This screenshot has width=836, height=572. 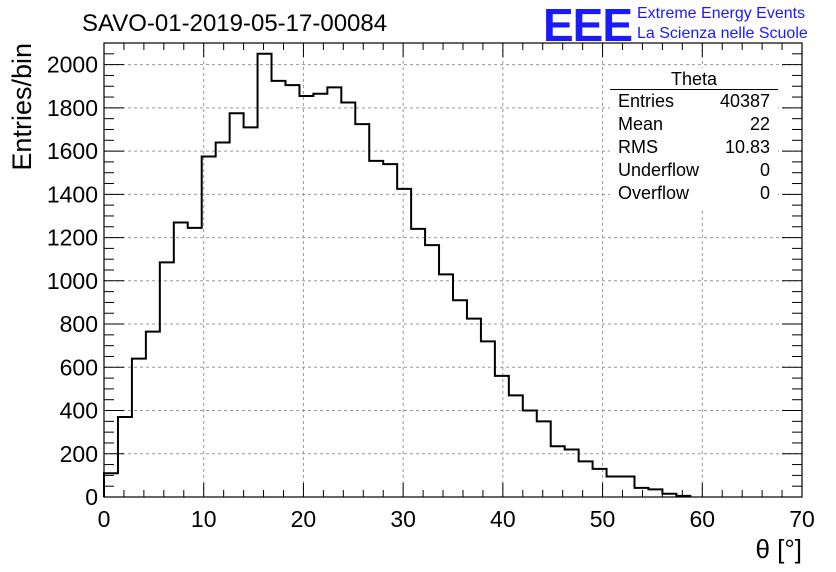 I want to click on stats-label: Mean, so click(x=641, y=124).